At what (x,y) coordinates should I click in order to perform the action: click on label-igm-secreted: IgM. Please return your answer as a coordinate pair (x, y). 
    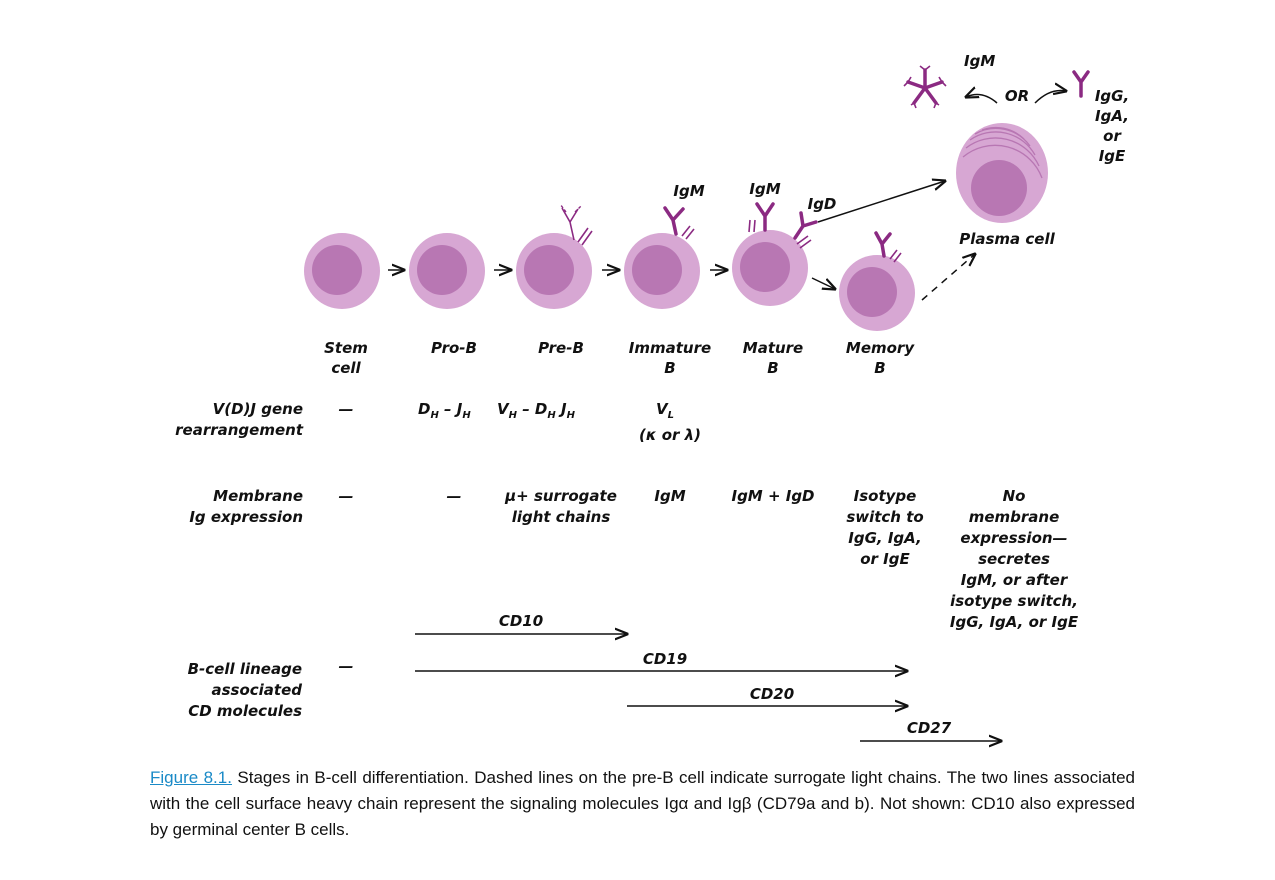
    Looking at the image, I should click on (979, 61).